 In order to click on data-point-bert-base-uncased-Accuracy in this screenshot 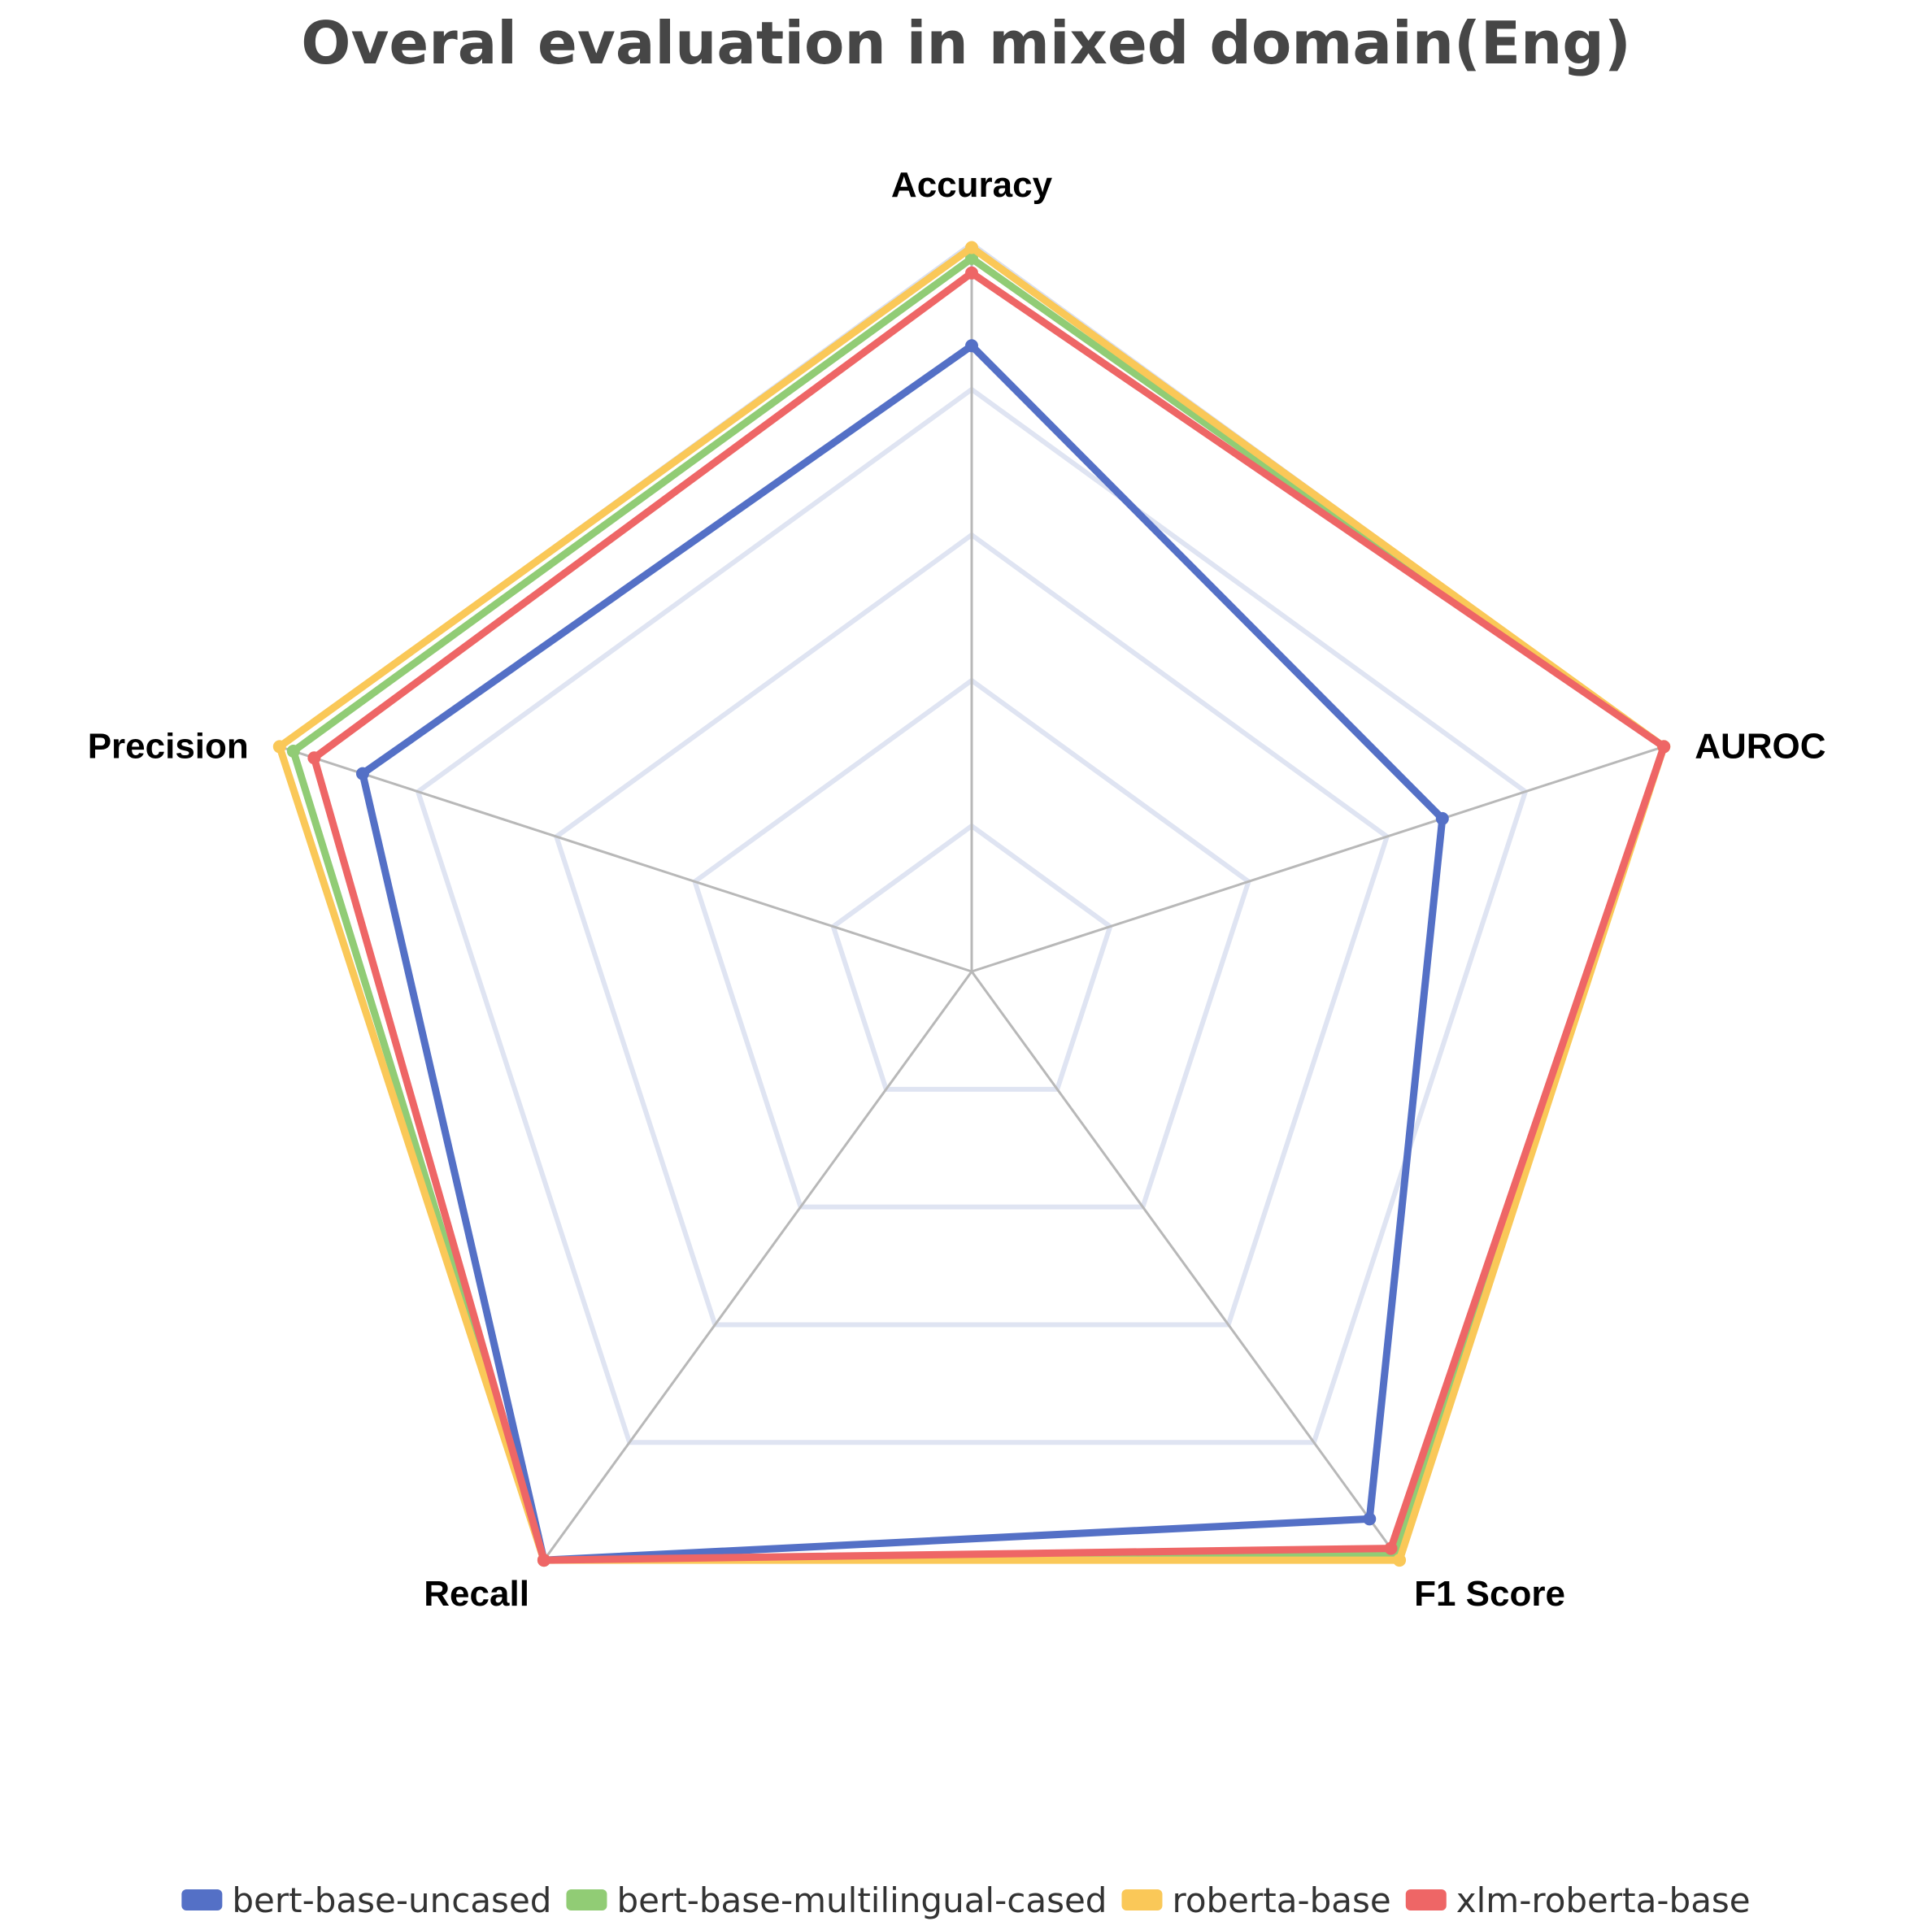, I will do `click(972, 346)`.